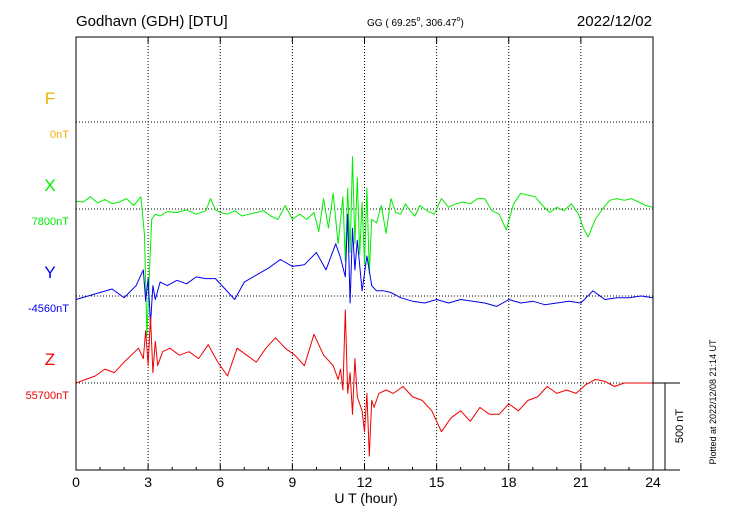 This screenshot has height=520, width=730. Describe the element at coordinates (669, 426) in the screenshot. I see `scale-bar: 500 nT` at that location.